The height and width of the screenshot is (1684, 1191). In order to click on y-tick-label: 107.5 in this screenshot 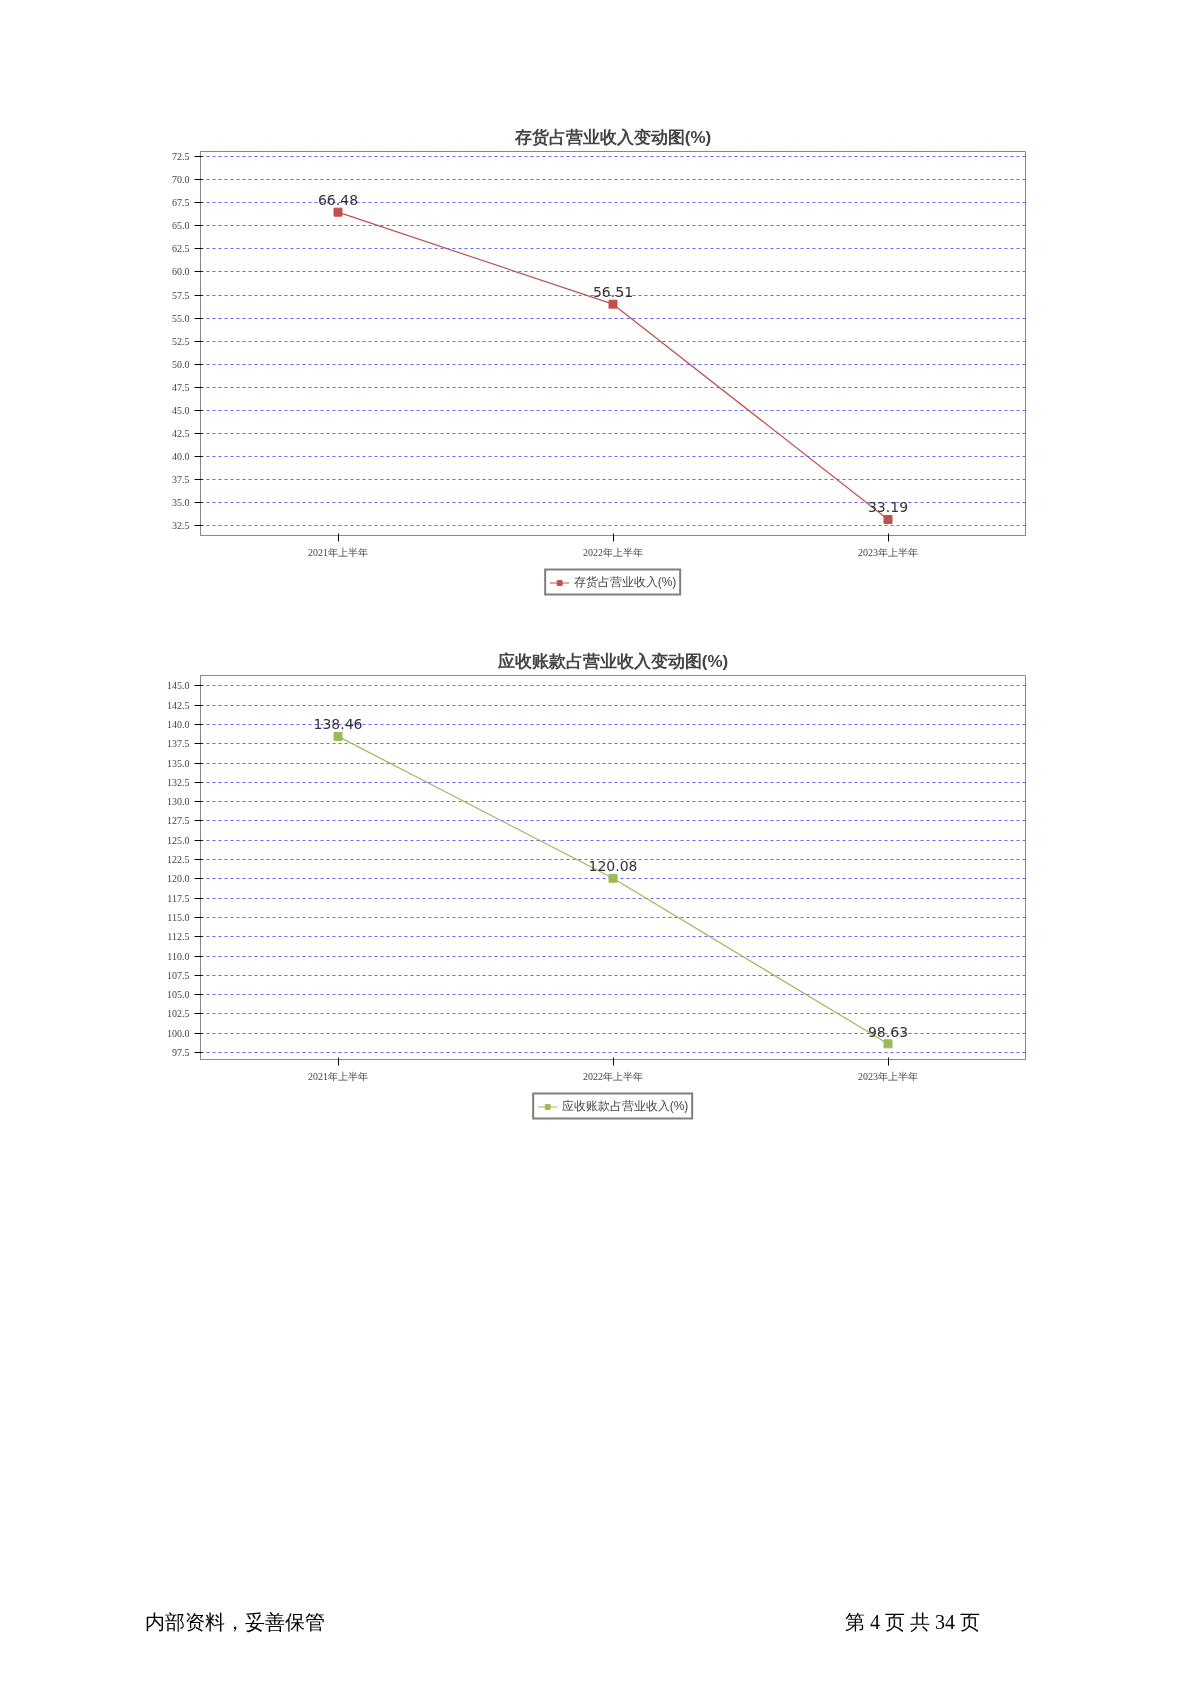, I will do `click(178, 975)`.